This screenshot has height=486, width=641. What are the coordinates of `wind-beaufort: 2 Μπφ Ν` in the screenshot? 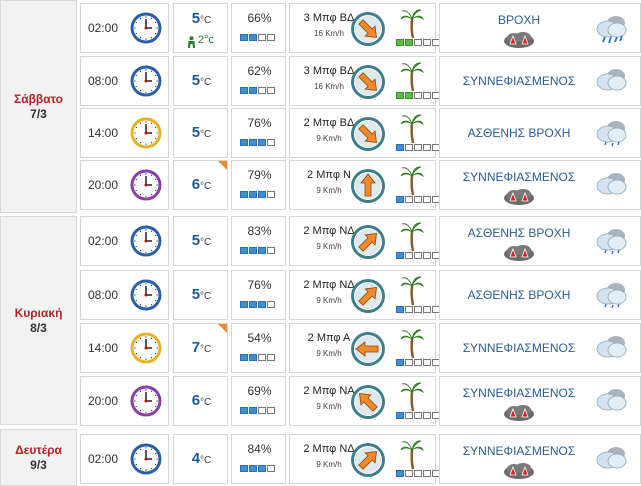 It's located at (329, 175).